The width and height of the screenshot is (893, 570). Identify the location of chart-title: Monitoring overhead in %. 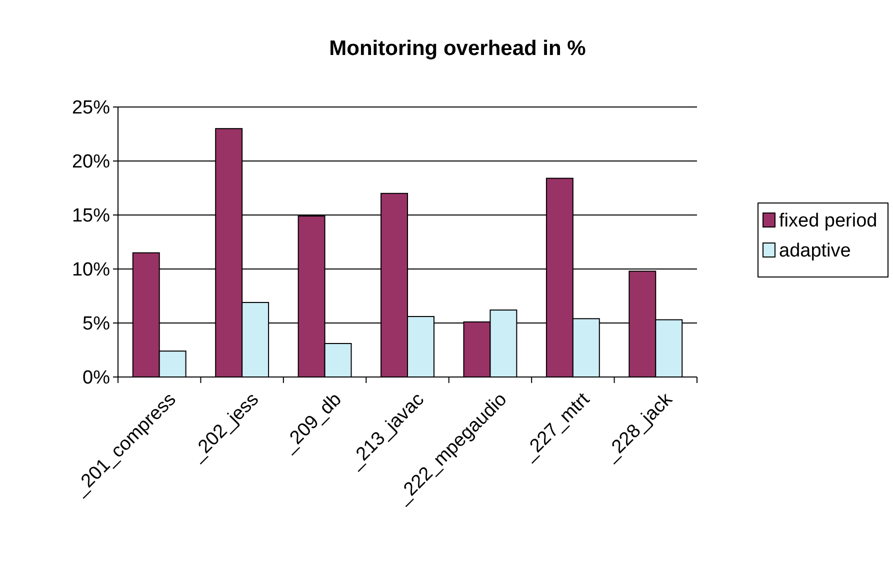
(457, 48).